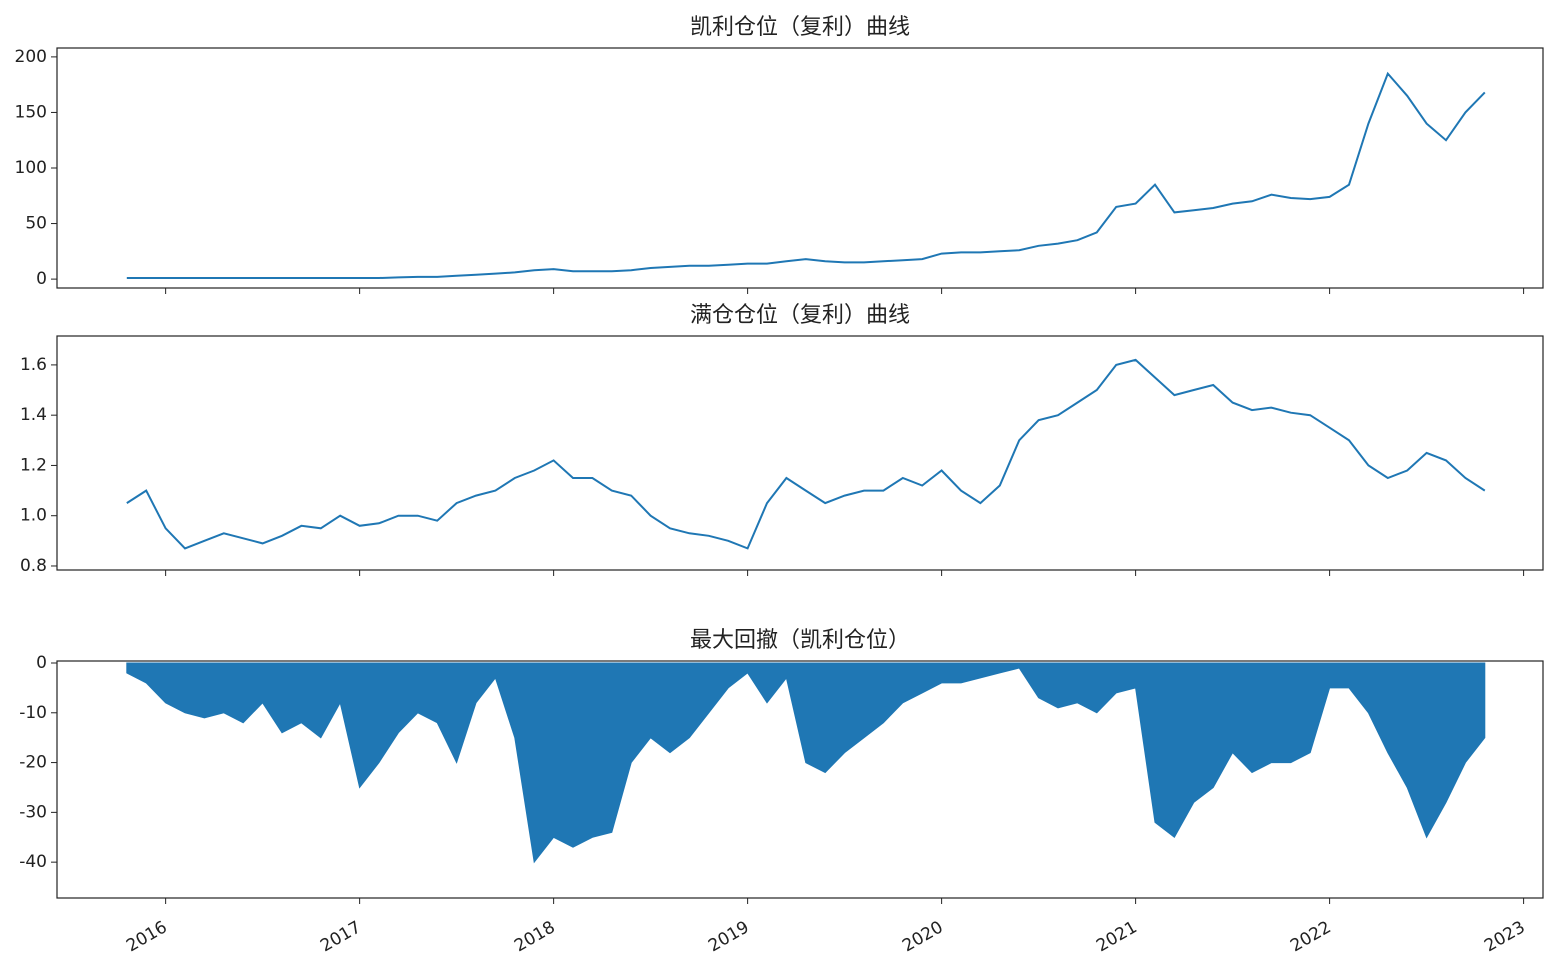 The width and height of the screenshot is (1561, 962). Describe the element at coordinates (146, 936) in the screenshot. I see `x-tick-label: 2016` at that location.